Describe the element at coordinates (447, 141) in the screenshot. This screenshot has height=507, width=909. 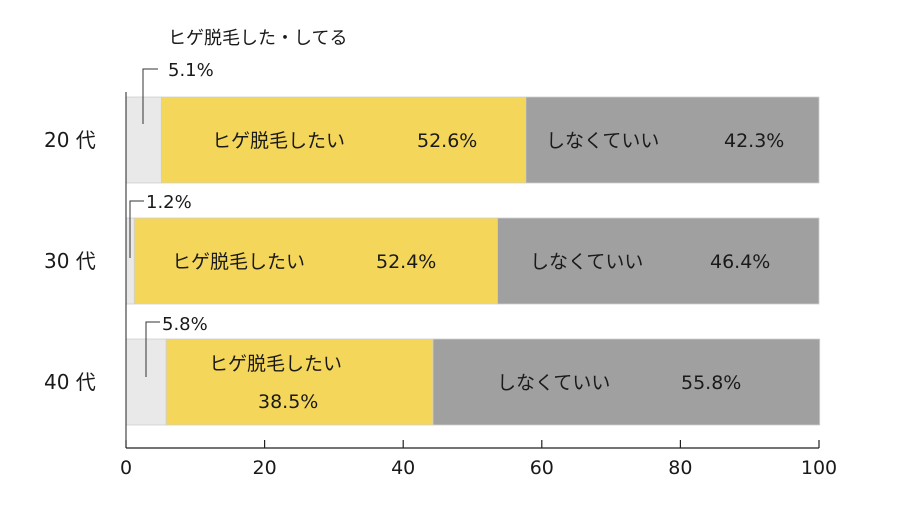
I see `value-label-want-1: 52.6%` at that location.